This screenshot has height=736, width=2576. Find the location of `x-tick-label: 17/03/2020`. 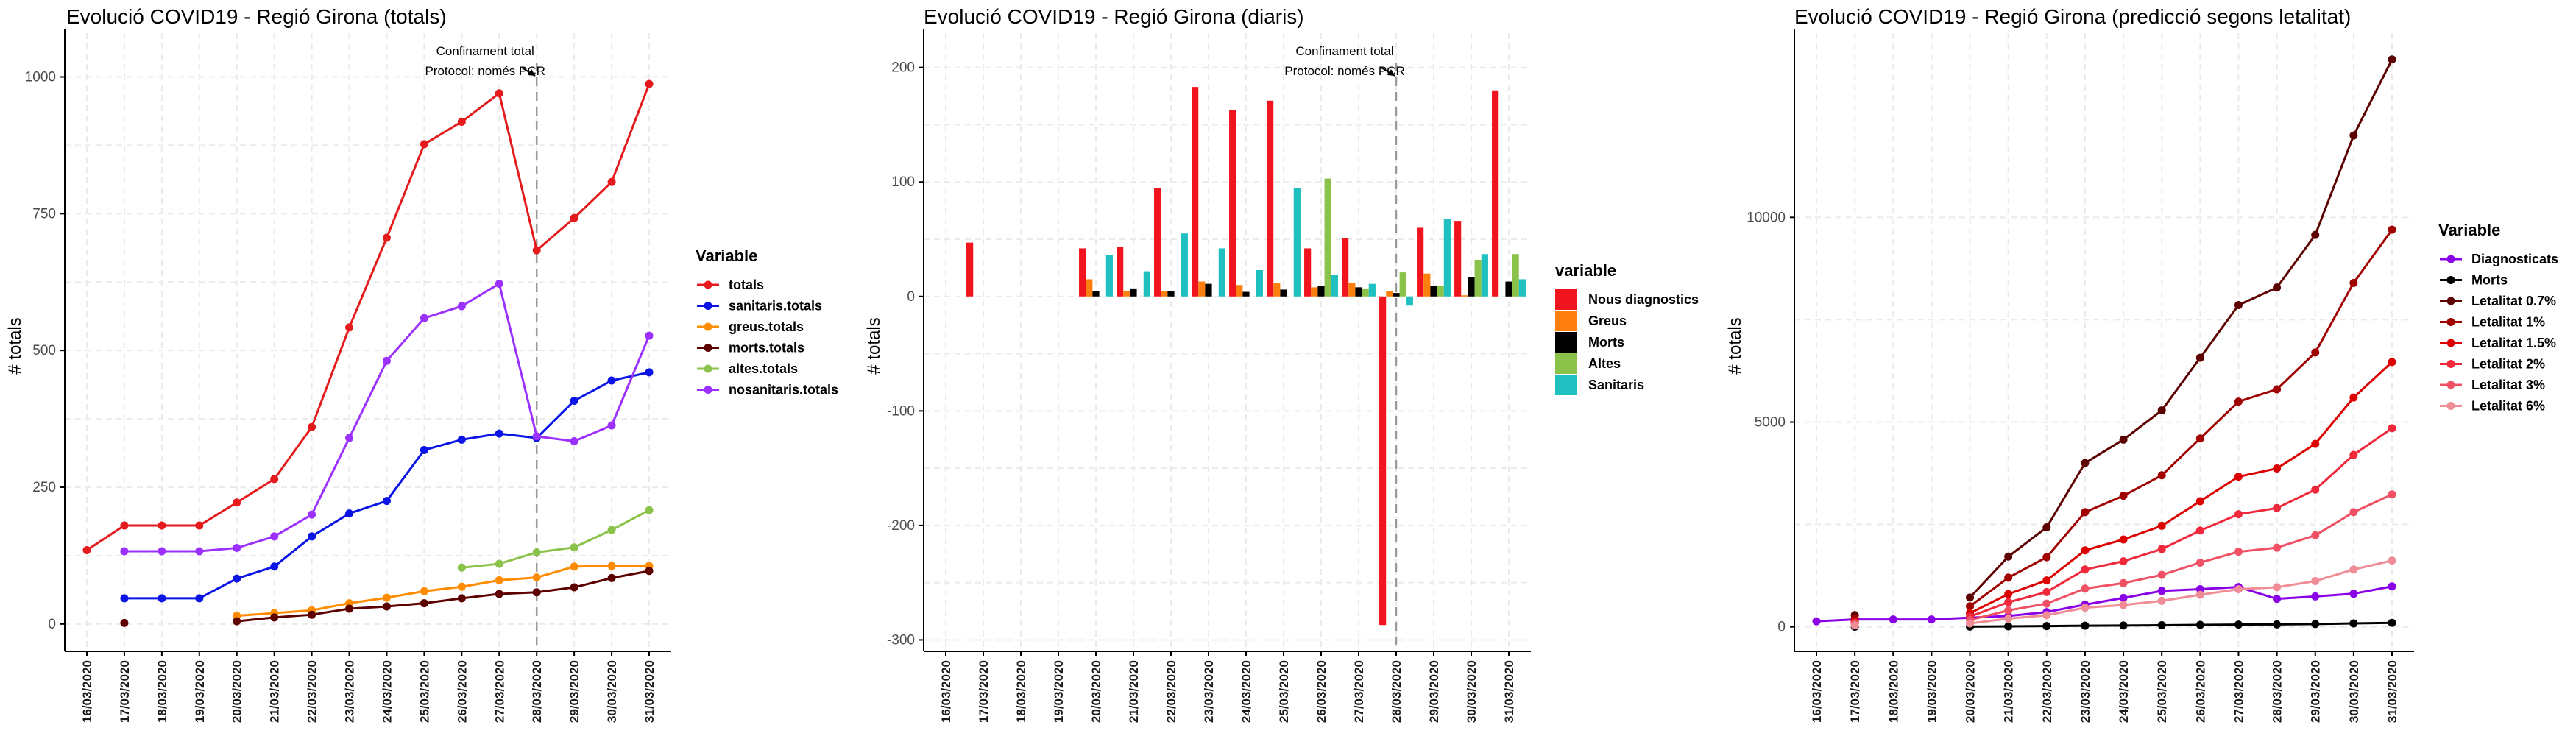

x-tick-label: 17/03/2020 is located at coordinates (984, 691).